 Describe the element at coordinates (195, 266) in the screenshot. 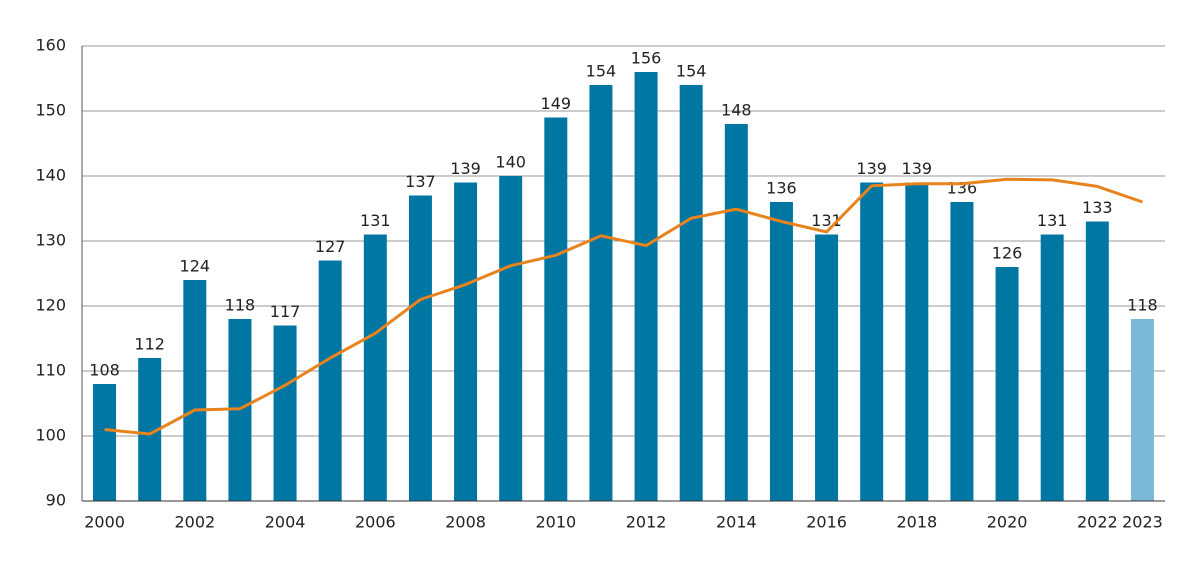

I see `value-label: 124` at that location.